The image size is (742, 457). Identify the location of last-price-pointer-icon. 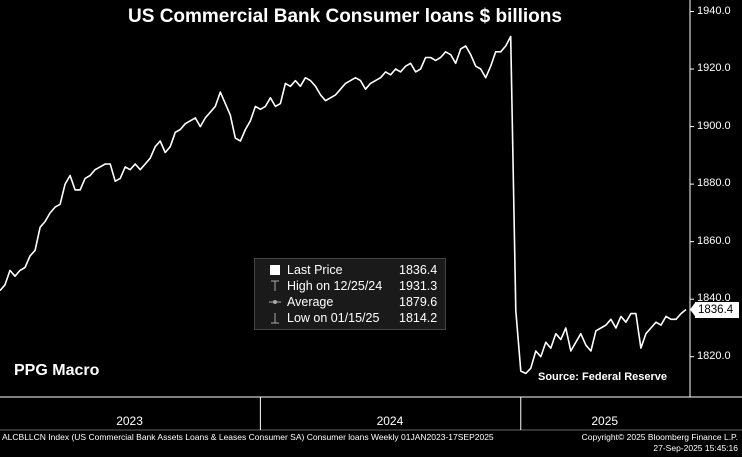
(693, 309).